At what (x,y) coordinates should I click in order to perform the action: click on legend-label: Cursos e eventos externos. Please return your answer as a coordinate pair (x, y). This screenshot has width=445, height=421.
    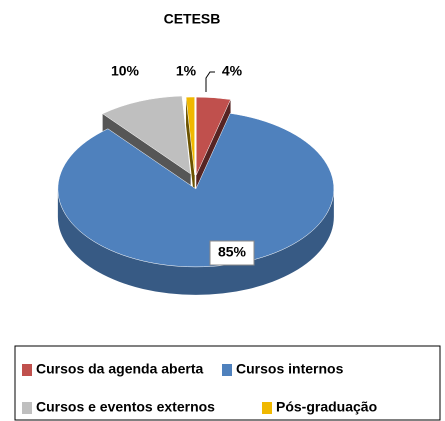
    Looking at the image, I should click on (125, 407).